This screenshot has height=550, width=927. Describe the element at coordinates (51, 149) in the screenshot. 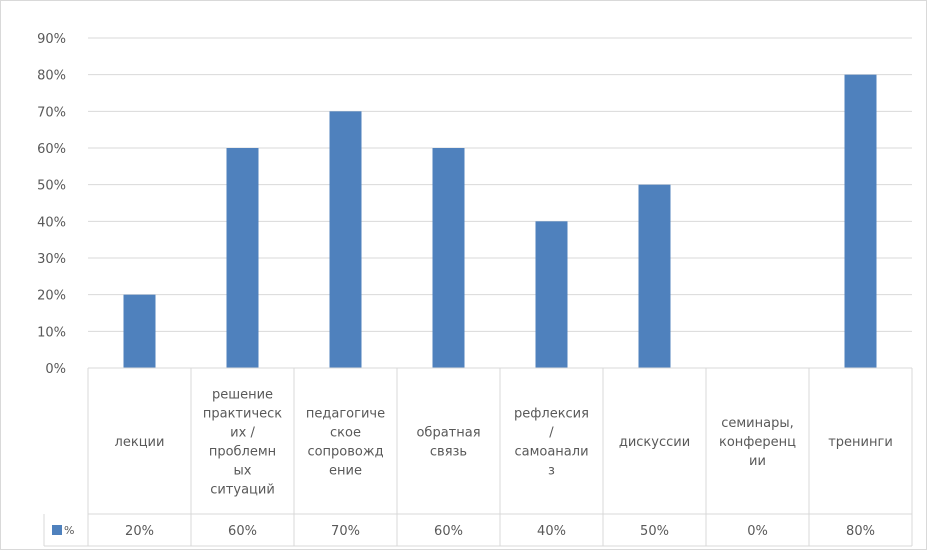

I see `y-tick-label: 60%` at that location.